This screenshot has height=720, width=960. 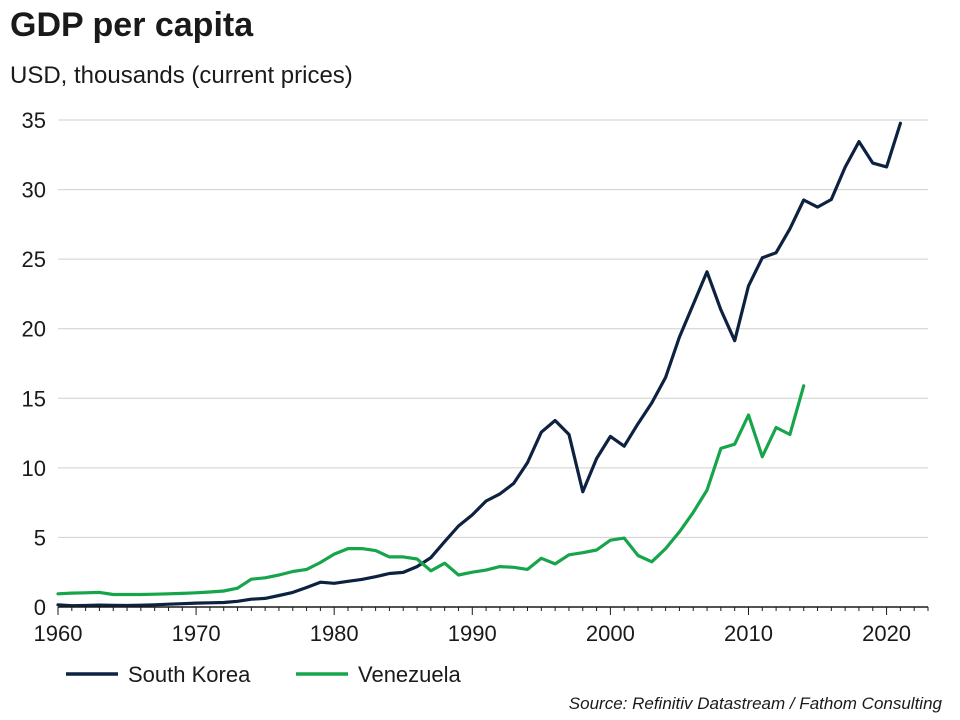 I want to click on x-tick-label: 1960, so click(x=58, y=633).